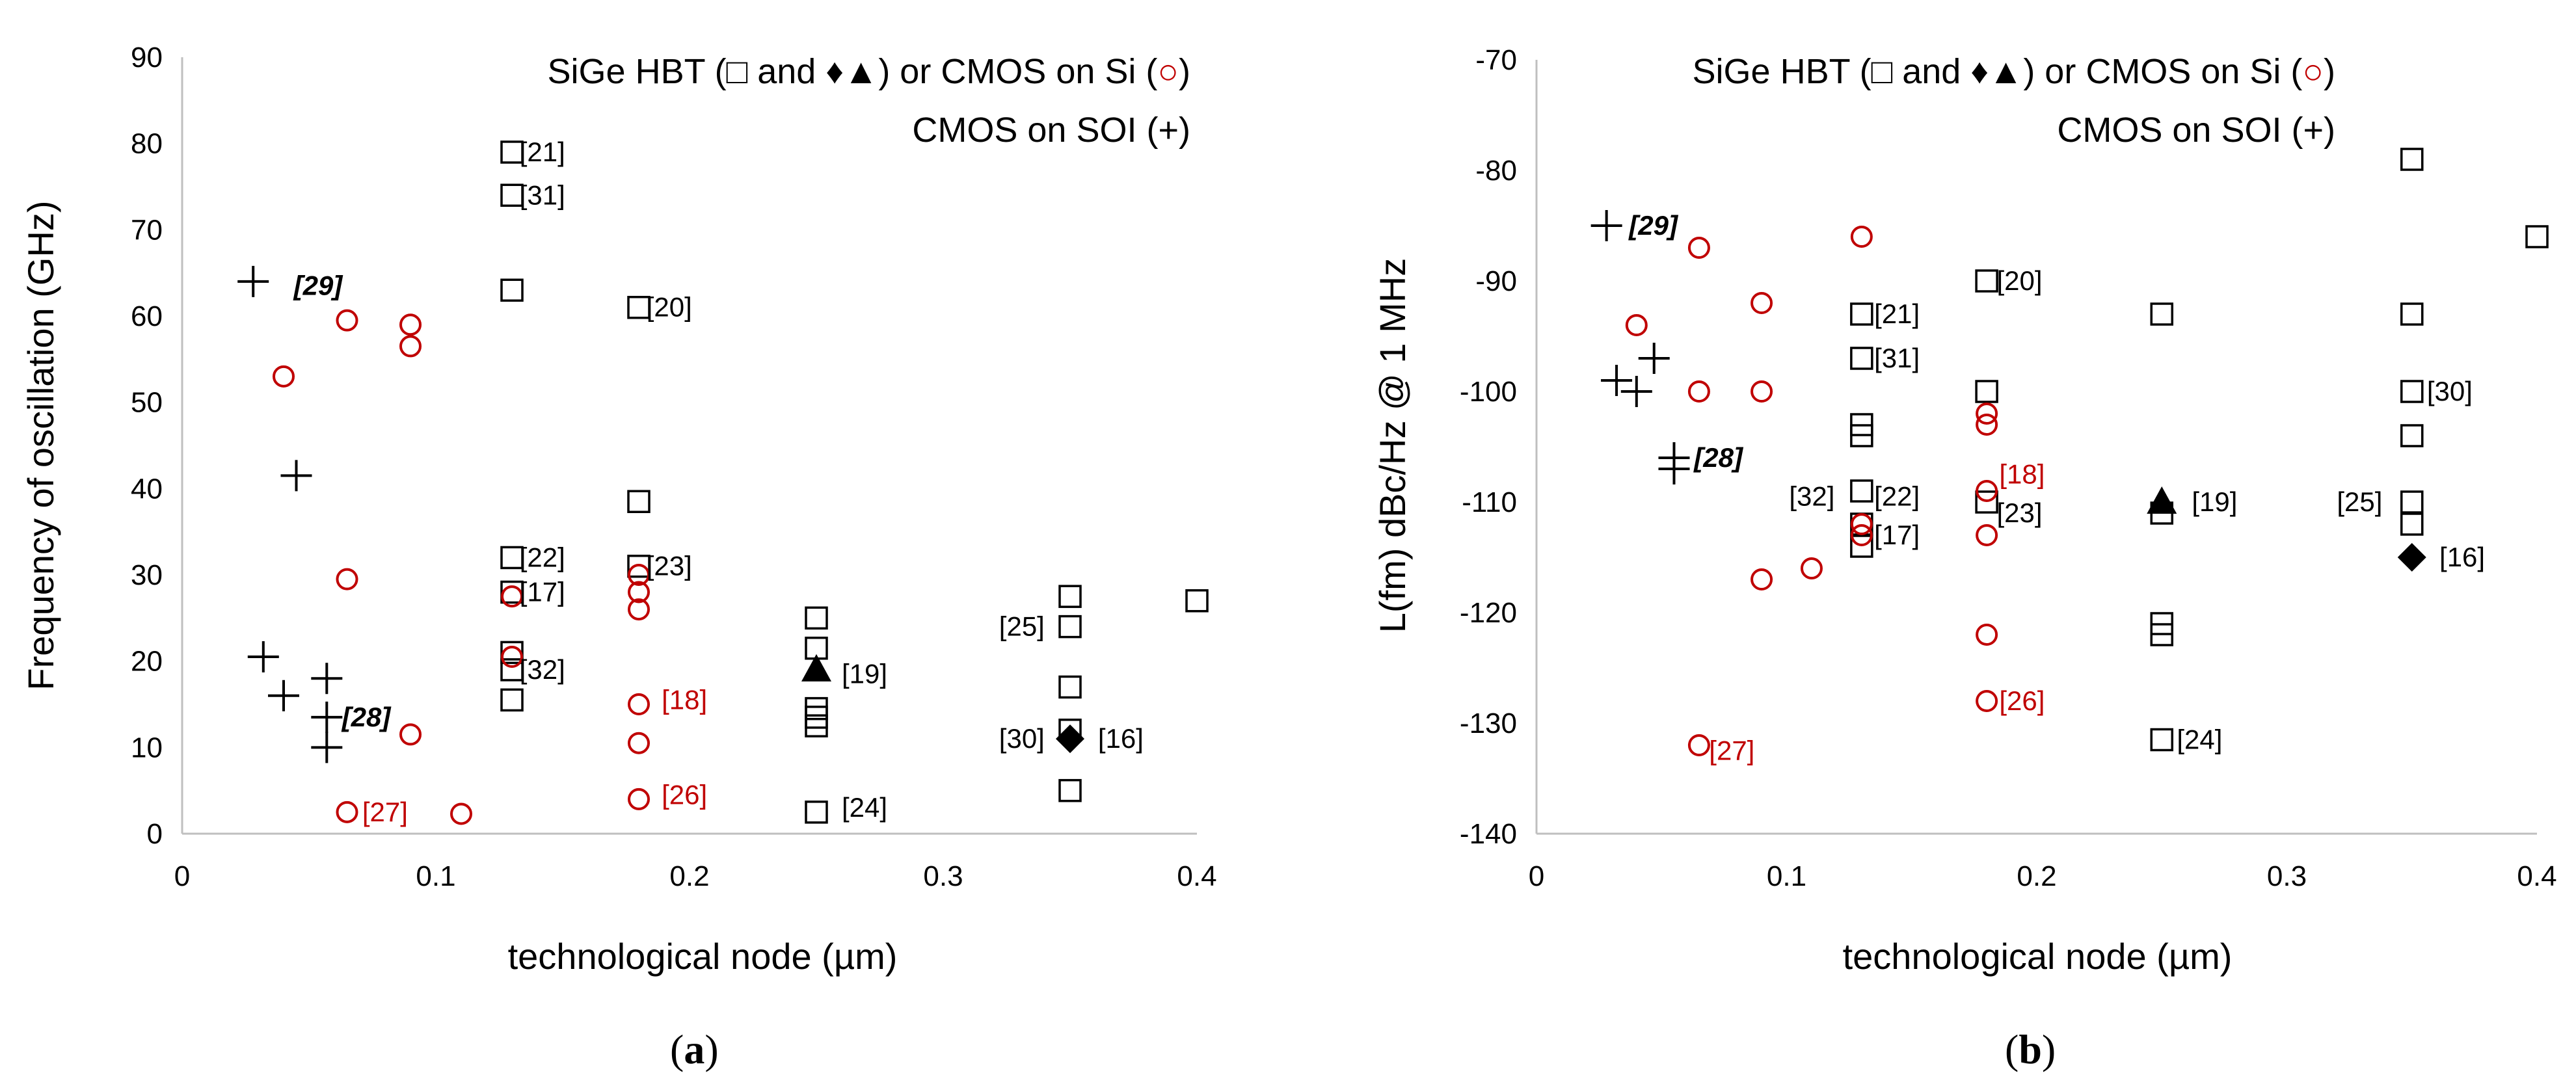 The image size is (2576, 1086). What do you see at coordinates (2287, 876) in the screenshot?
I see `x-tick-label-b: 0.3` at bounding box center [2287, 876].